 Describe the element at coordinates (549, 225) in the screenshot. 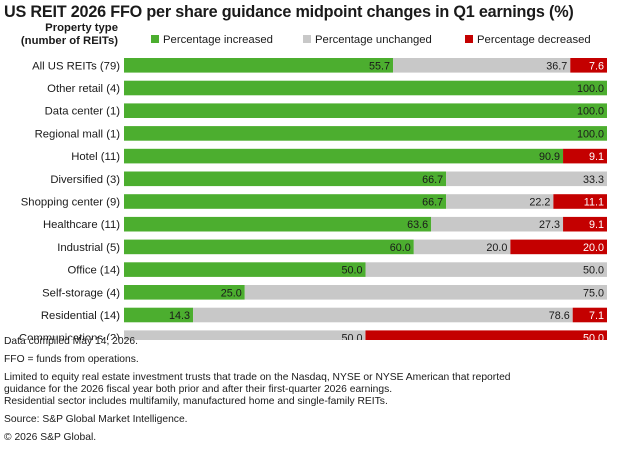

I see `data-label-unchanged: 27.3` at that location.